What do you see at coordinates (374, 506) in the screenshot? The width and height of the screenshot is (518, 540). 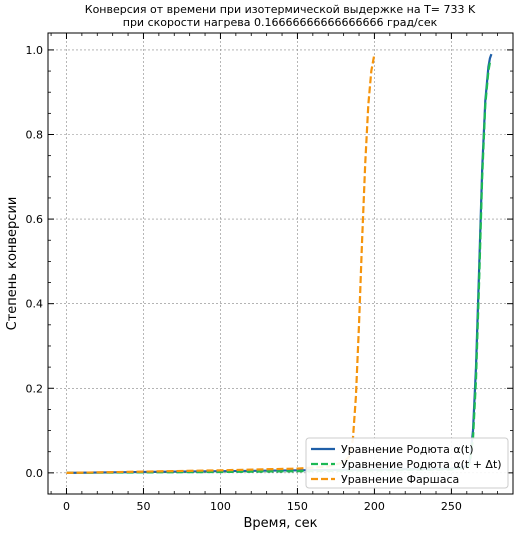 I see `x-tick-label: 200` at bounding box center [374, 506].